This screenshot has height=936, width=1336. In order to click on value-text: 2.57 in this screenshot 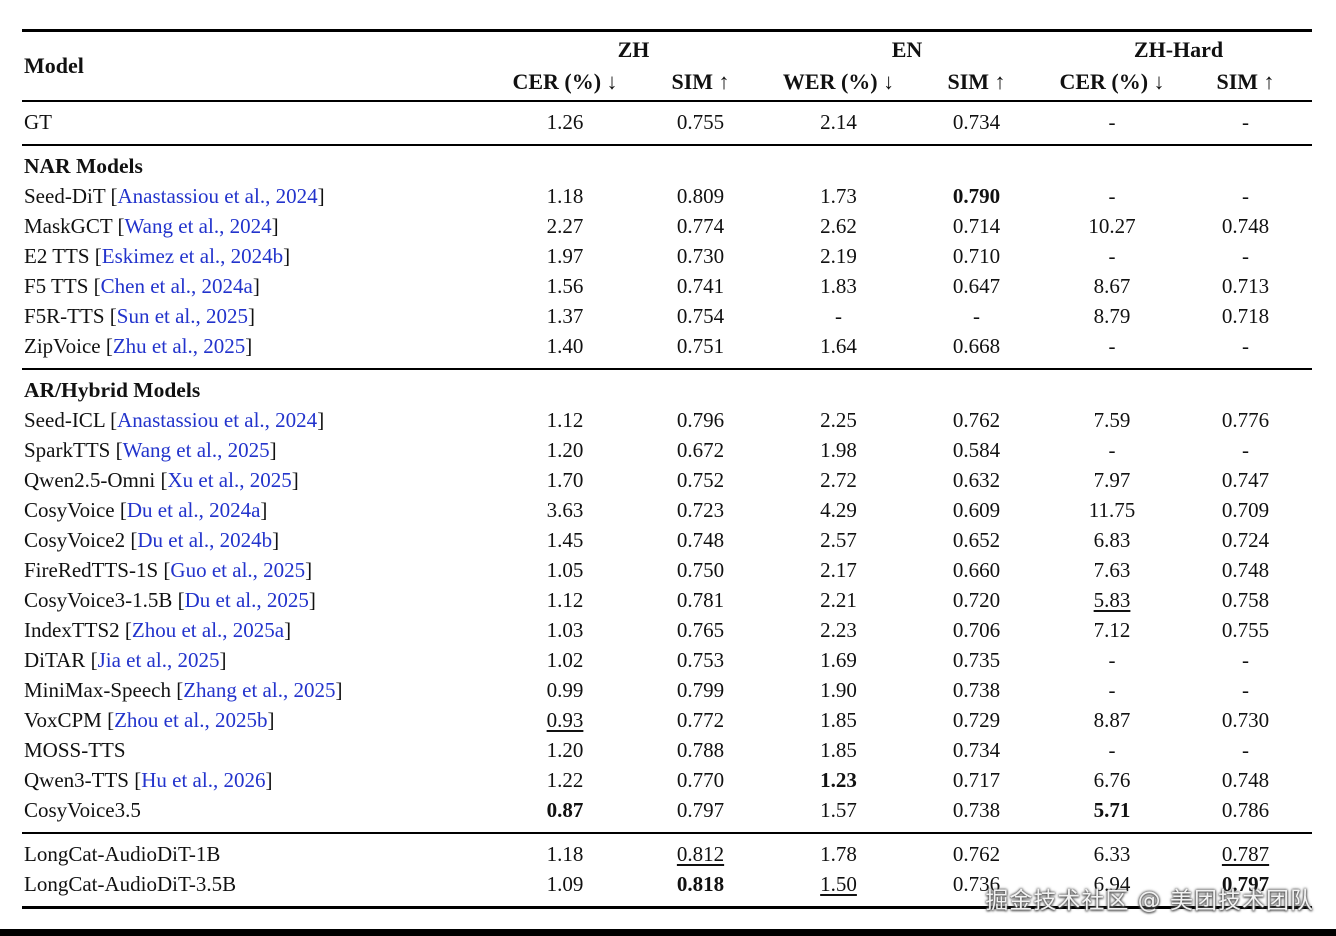, I will do `click(838, 540)`.